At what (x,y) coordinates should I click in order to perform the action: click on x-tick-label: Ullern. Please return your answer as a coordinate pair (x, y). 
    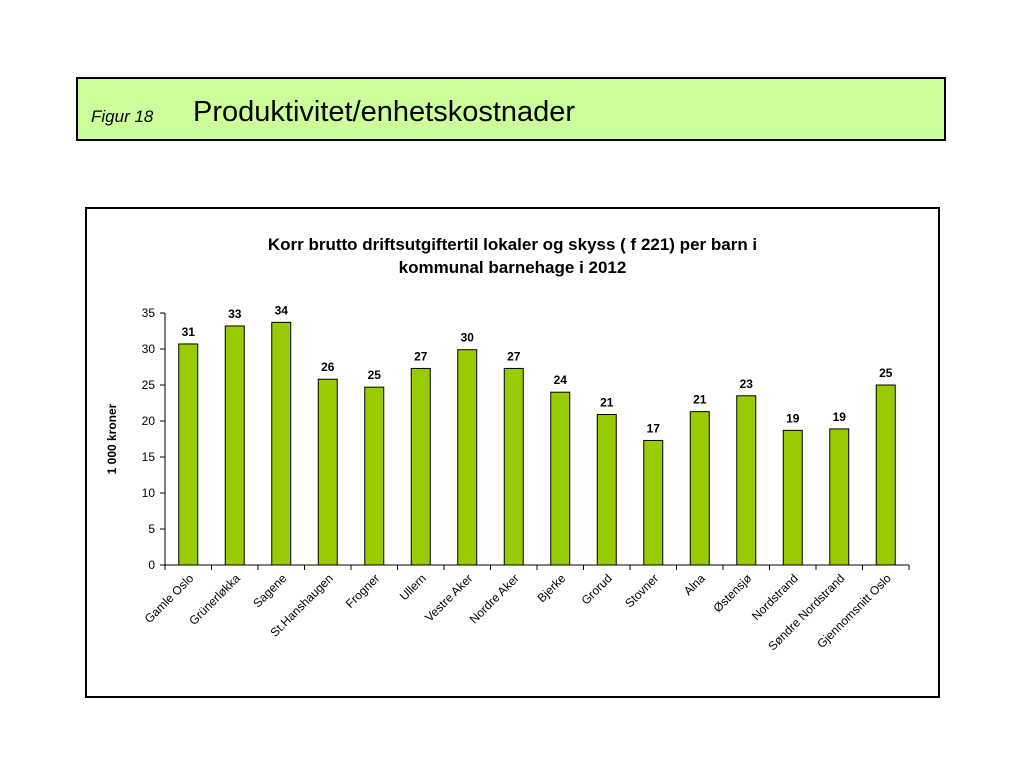
    Looking at the image, I should click on (413, 587).